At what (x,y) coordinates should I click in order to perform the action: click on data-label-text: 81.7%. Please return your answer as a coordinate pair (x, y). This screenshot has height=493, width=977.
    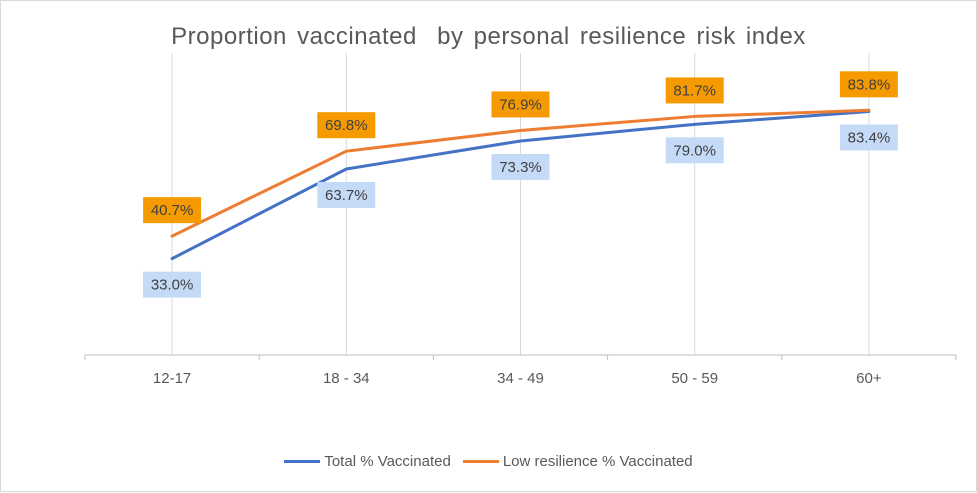
    Looking at the image, I should click on (694, 90).